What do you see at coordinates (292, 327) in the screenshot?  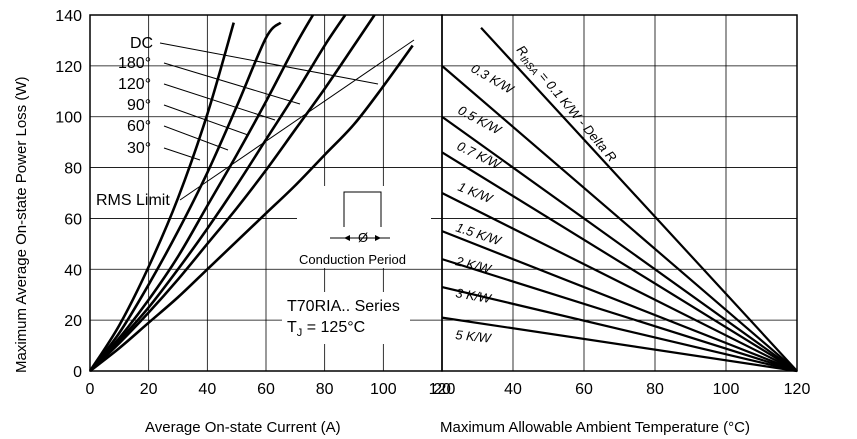 I see `tj-prefix: T` at bounding box center [292, 327].